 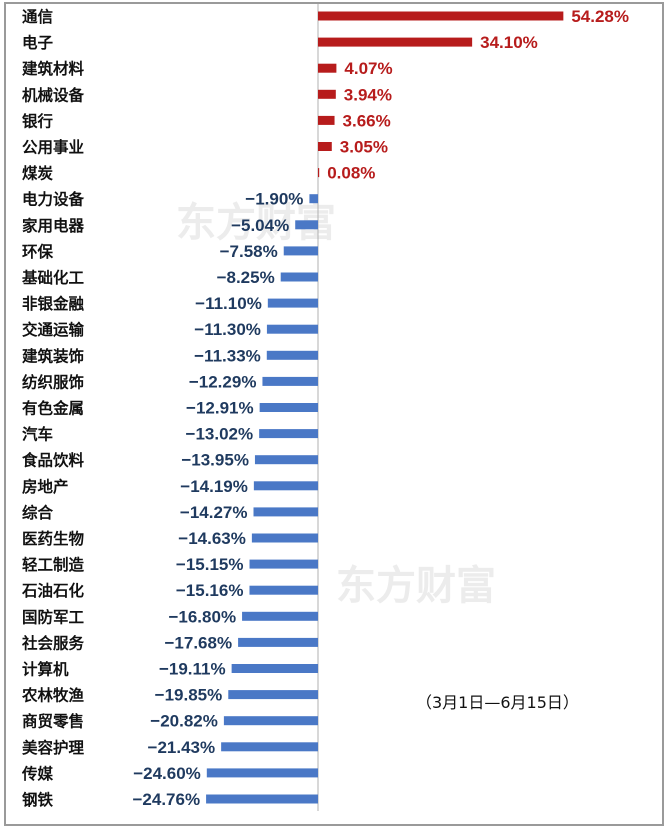 What do you see at coordinates (53, 277) in the screenshot?
I see `category-label: 基础化工` at bounding box center [53, 277].